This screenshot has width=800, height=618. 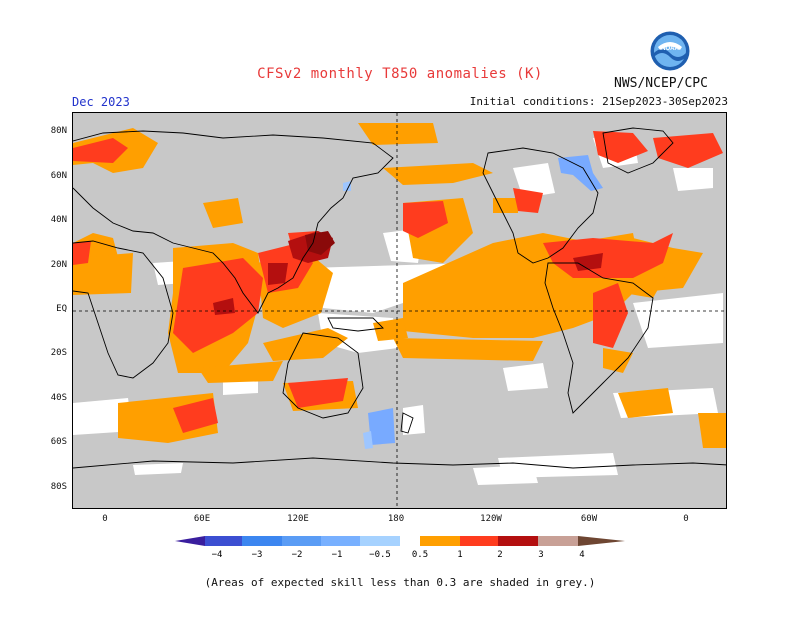 I want to click on colorbar-tick-neg2: −2, so click(x=297, y=554).